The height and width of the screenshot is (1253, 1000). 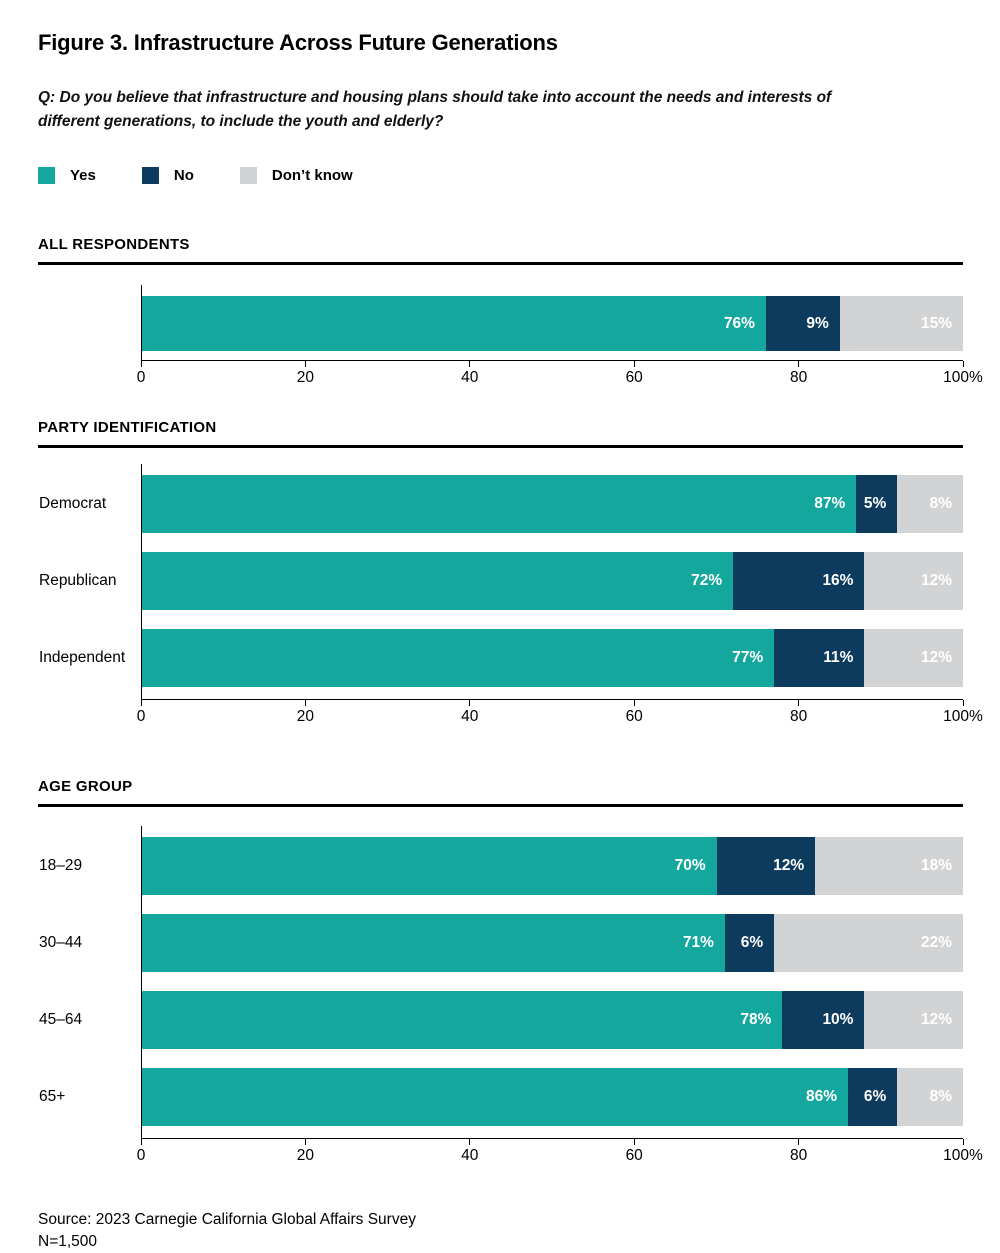 I want to click on stacked-bar: 77% 11% 12%, so click(x=552, y=658).